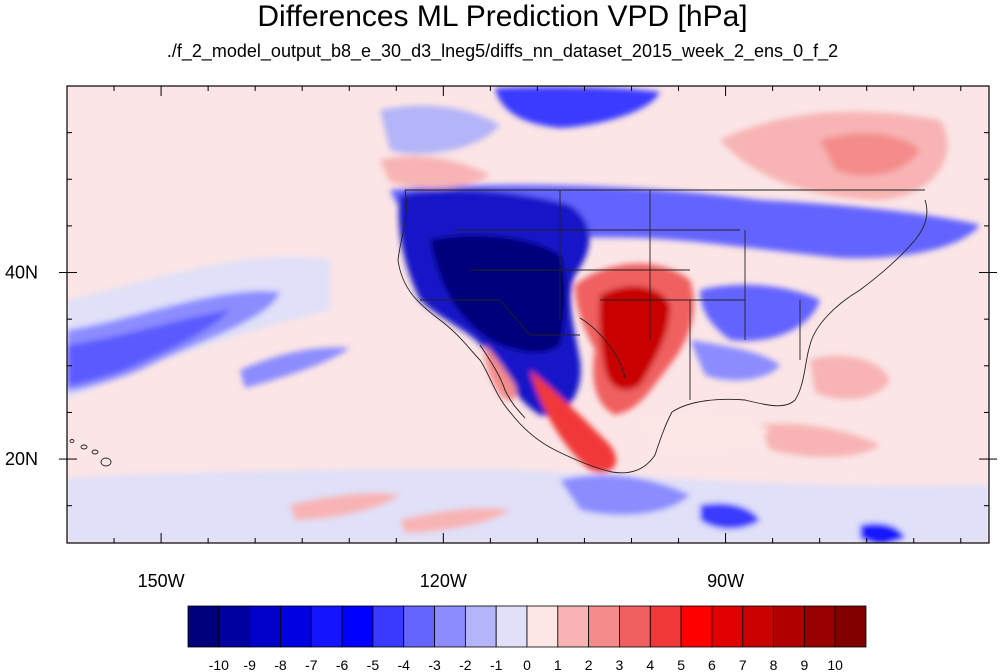  Describe the element at coordinates (440, 129) in the screenshot. I see `north-light-blue` at that location.